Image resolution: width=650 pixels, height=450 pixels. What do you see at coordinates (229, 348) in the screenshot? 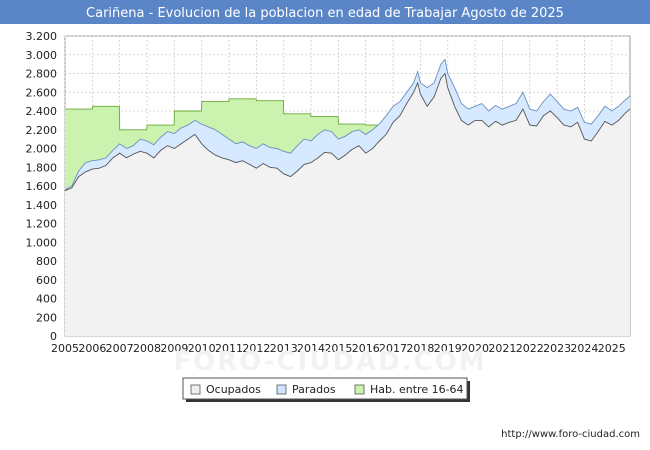
I see `x-tick-label: 2011` at bounding box center [229, 348].